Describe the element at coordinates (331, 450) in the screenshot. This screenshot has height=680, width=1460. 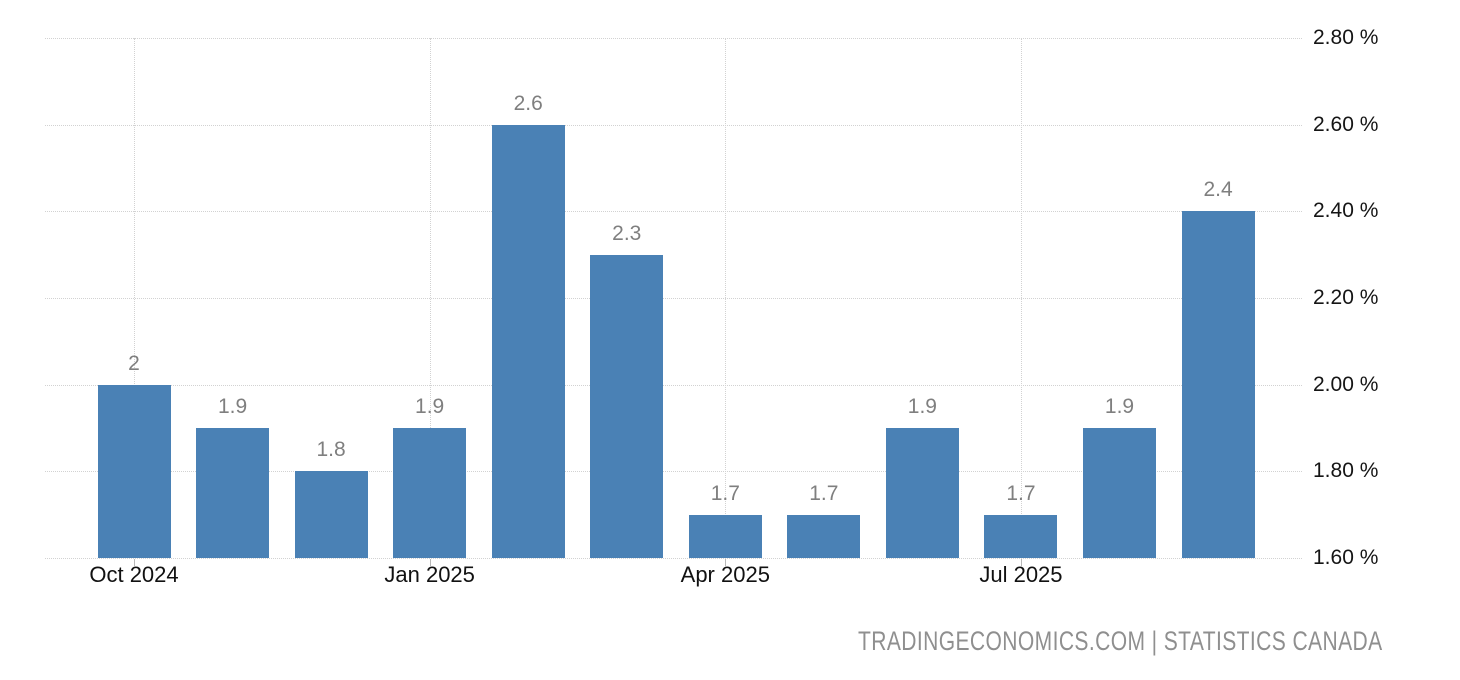
I see `bar-value-label: 1.8` at that location.